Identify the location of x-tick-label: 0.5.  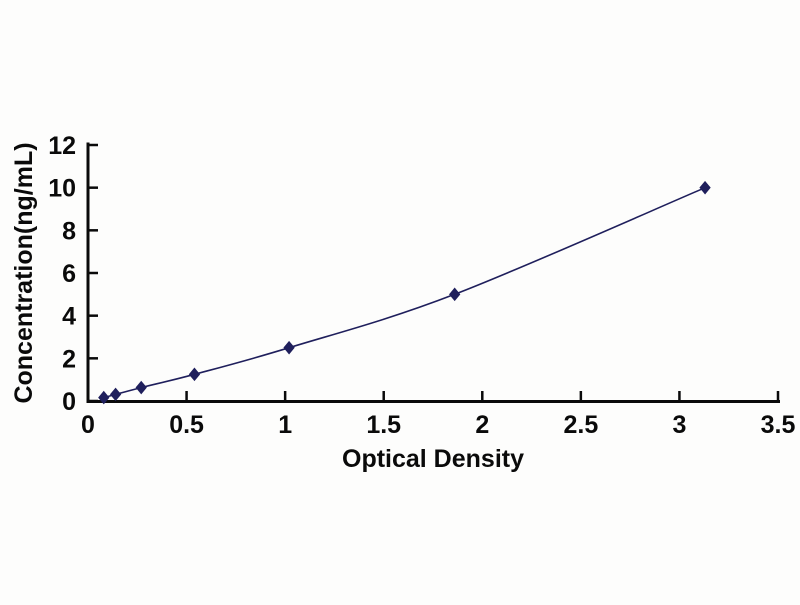
(186, 425).